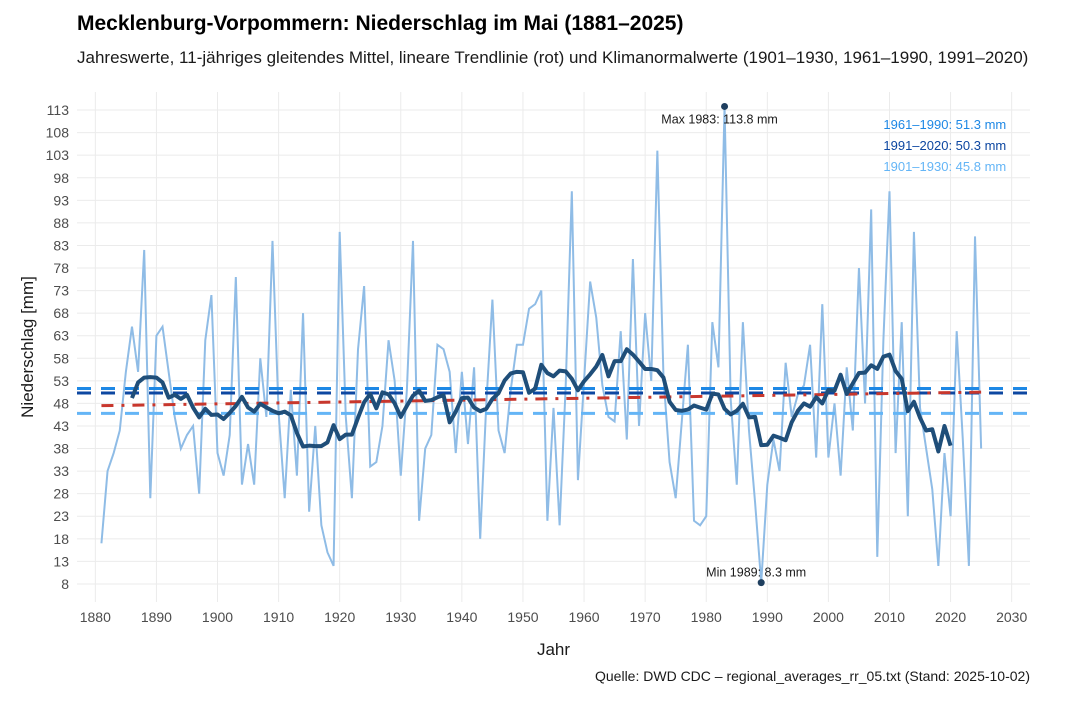 This screenshot has height=702, width=1080. What do you see at coordinates (944, 166) in the screenshot?
I see `normal-label: 1901–1930: 45.8 mm` at bounding box center [944, 166].